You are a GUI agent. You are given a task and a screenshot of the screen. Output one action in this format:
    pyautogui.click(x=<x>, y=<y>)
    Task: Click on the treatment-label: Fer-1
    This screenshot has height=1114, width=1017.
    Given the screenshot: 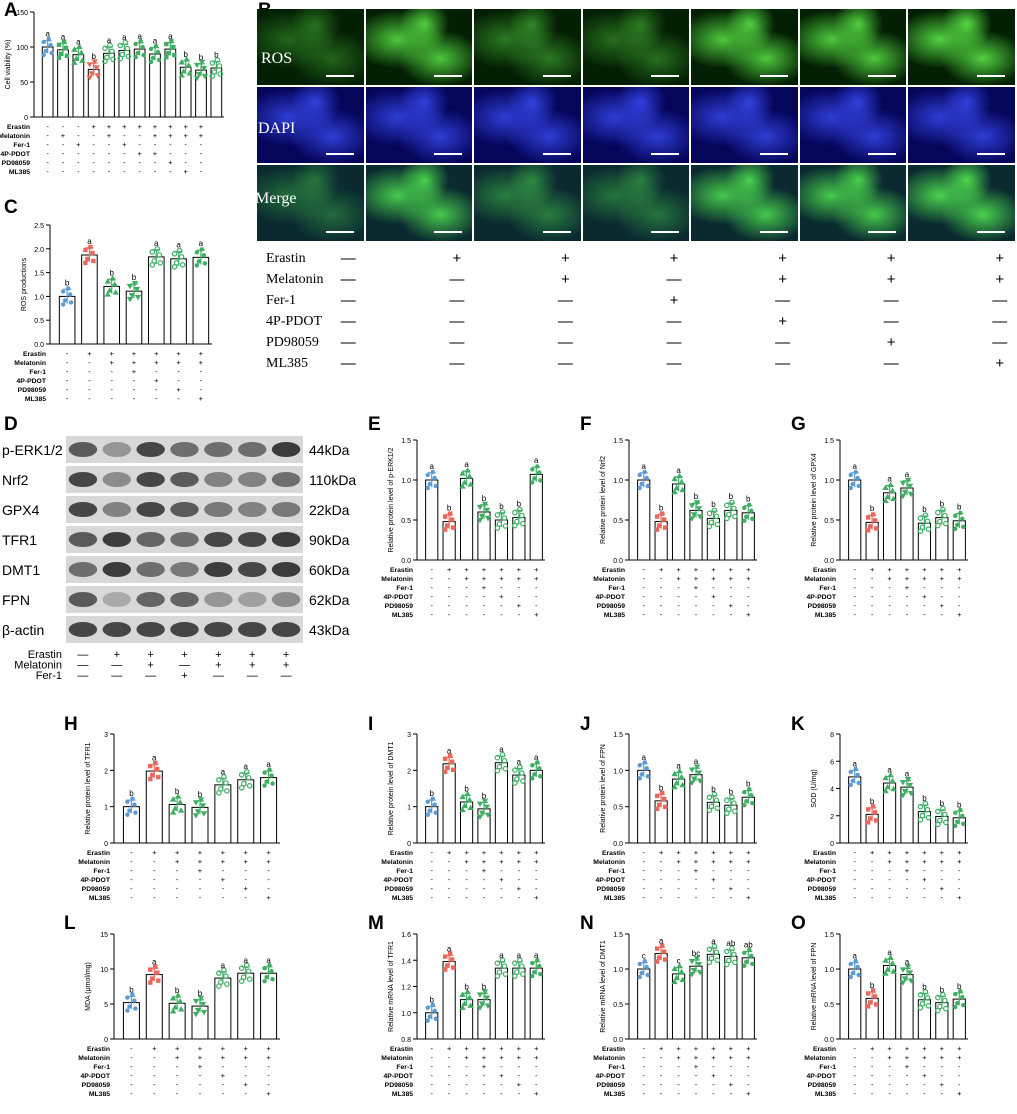 What is the action you would take?
    pyautogui.click(x=281, y=300)
    